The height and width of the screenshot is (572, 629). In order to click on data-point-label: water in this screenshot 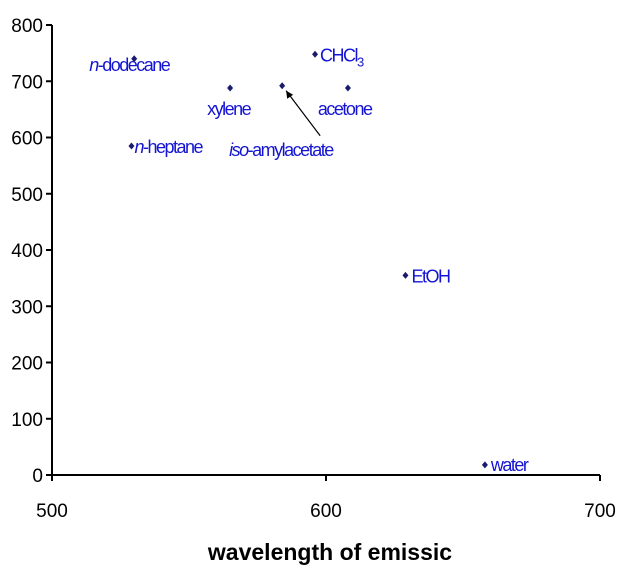, I will do `click(509, 465)`.